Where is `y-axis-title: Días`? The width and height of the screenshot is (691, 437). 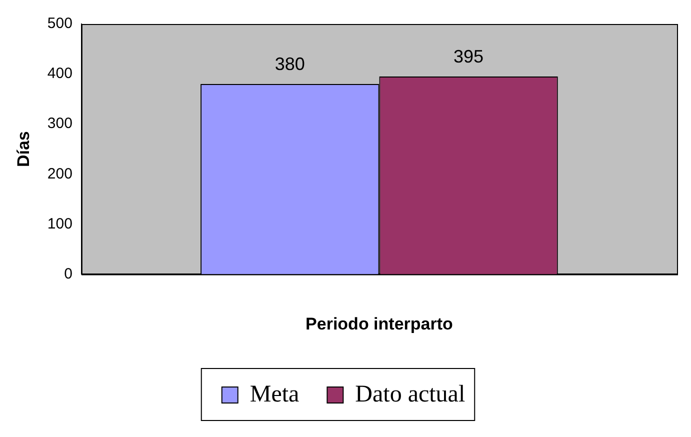
y-axis-title: Días is located at coordinates (23, 149).